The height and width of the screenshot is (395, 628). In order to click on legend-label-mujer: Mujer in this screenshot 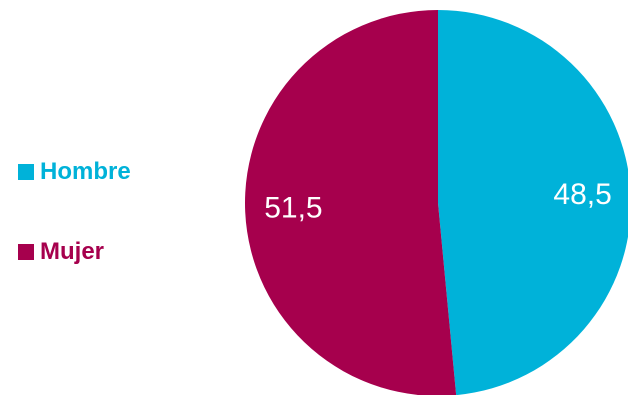, I will do `click(72, 251)`.